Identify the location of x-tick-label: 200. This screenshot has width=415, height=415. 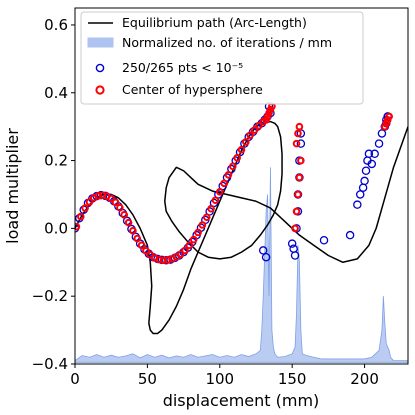
(364, 379).